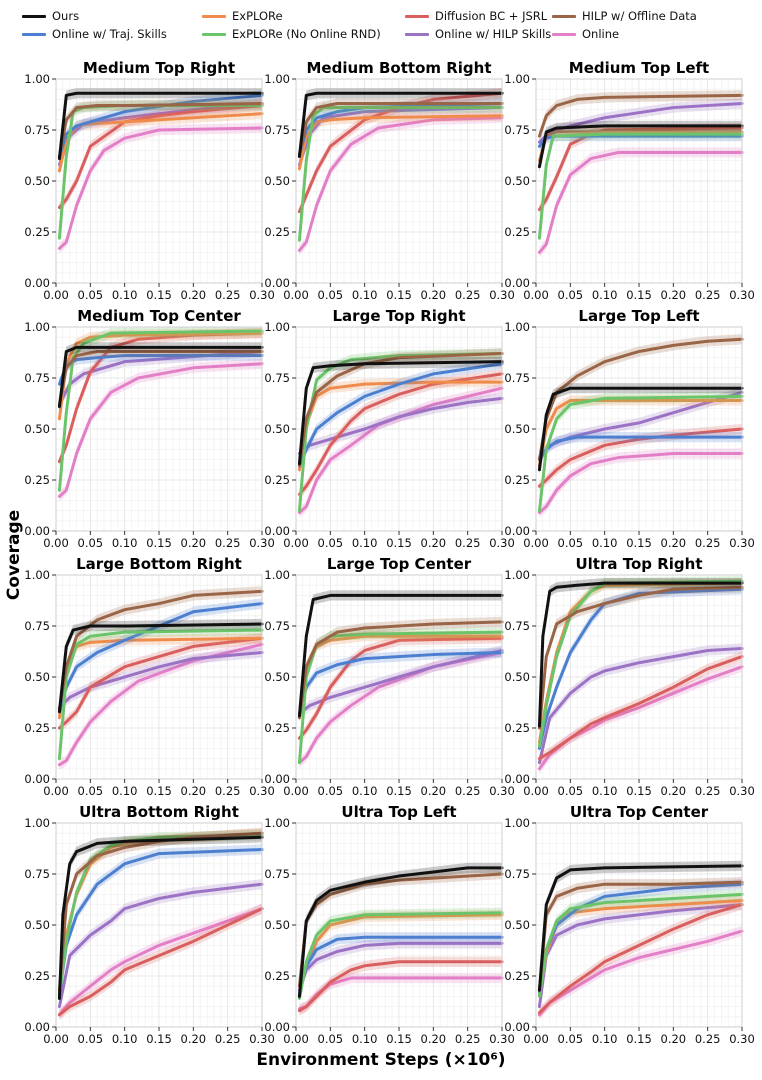  What do you see at coordinates (159, 316) in the screenshot?
I see `panel-title: Medium Top Center` at bounding box center [159, 316].